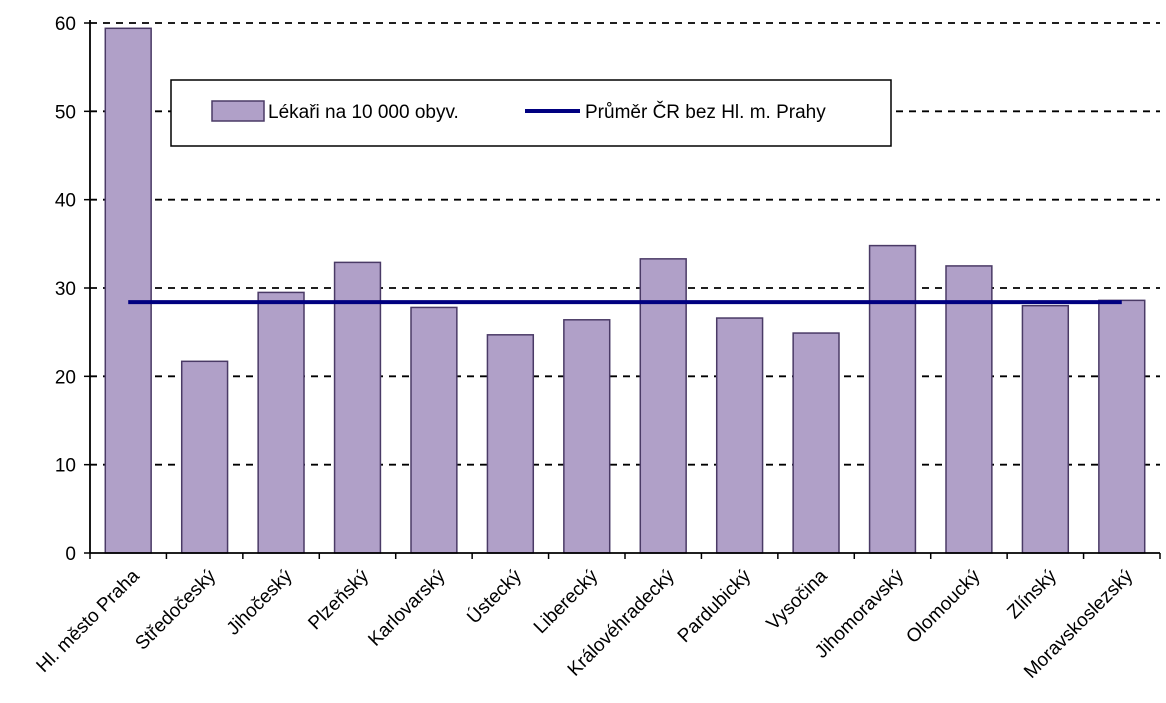 The width and height of the screenshot is (1166, 703). Describe the element at coordinates (65, 466) in the screenshot. I see `y-tick-label: 10` at that location.